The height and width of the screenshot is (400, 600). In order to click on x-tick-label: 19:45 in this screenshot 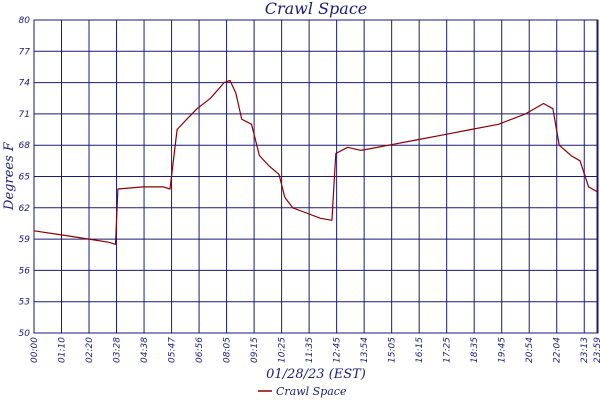, I will do `click(503, 350)`.